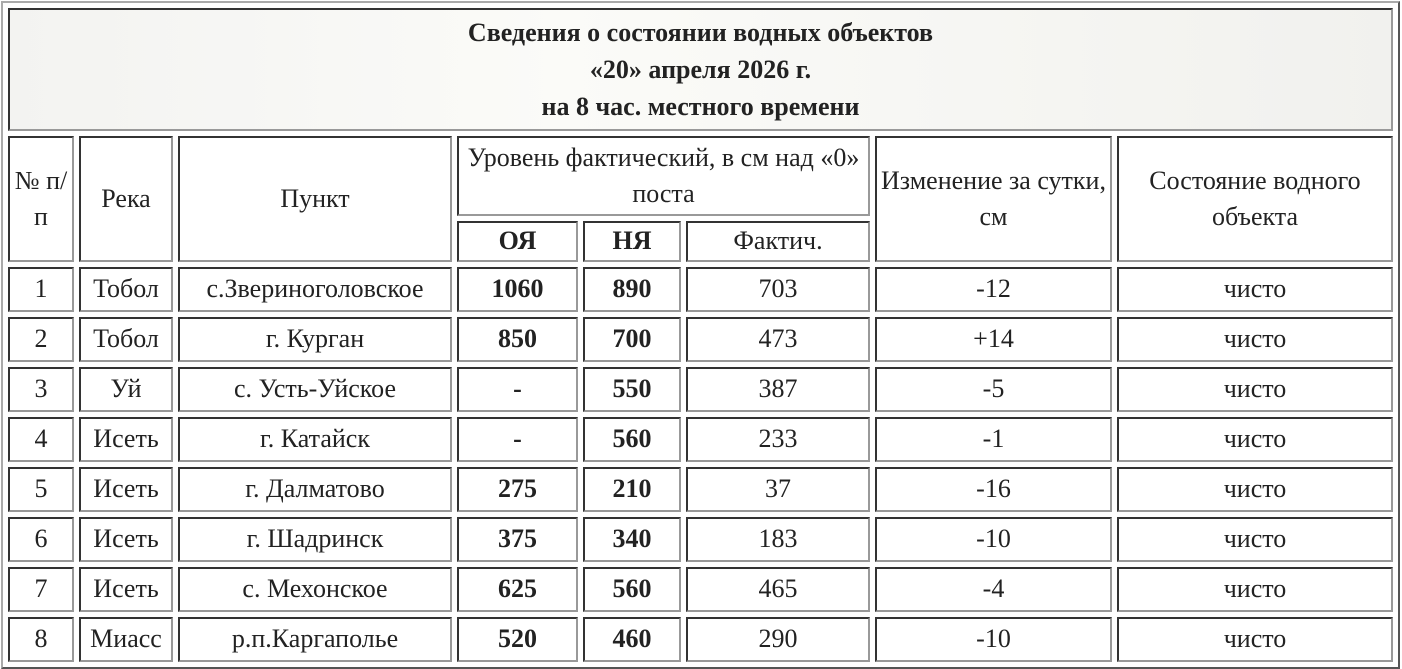 The width and height of the screenshot is (1402, 669). What do you see at coordinates (126, 199) in the screenshot?
I see `header-river: Река` at bounding box center [126, 199].